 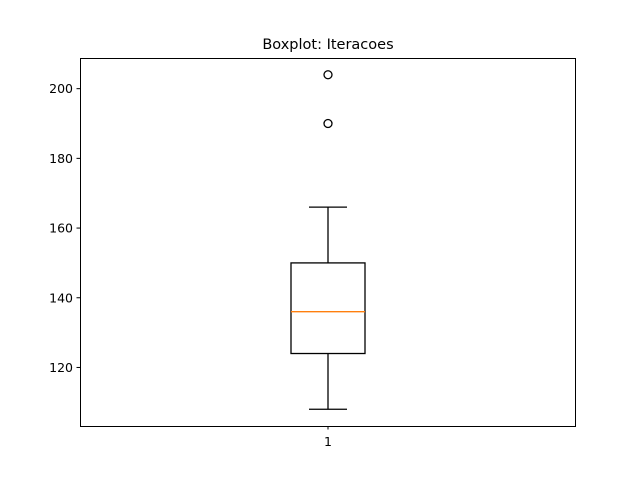 I want to click on y-tick-label: 200, so click(x=61, y=88).